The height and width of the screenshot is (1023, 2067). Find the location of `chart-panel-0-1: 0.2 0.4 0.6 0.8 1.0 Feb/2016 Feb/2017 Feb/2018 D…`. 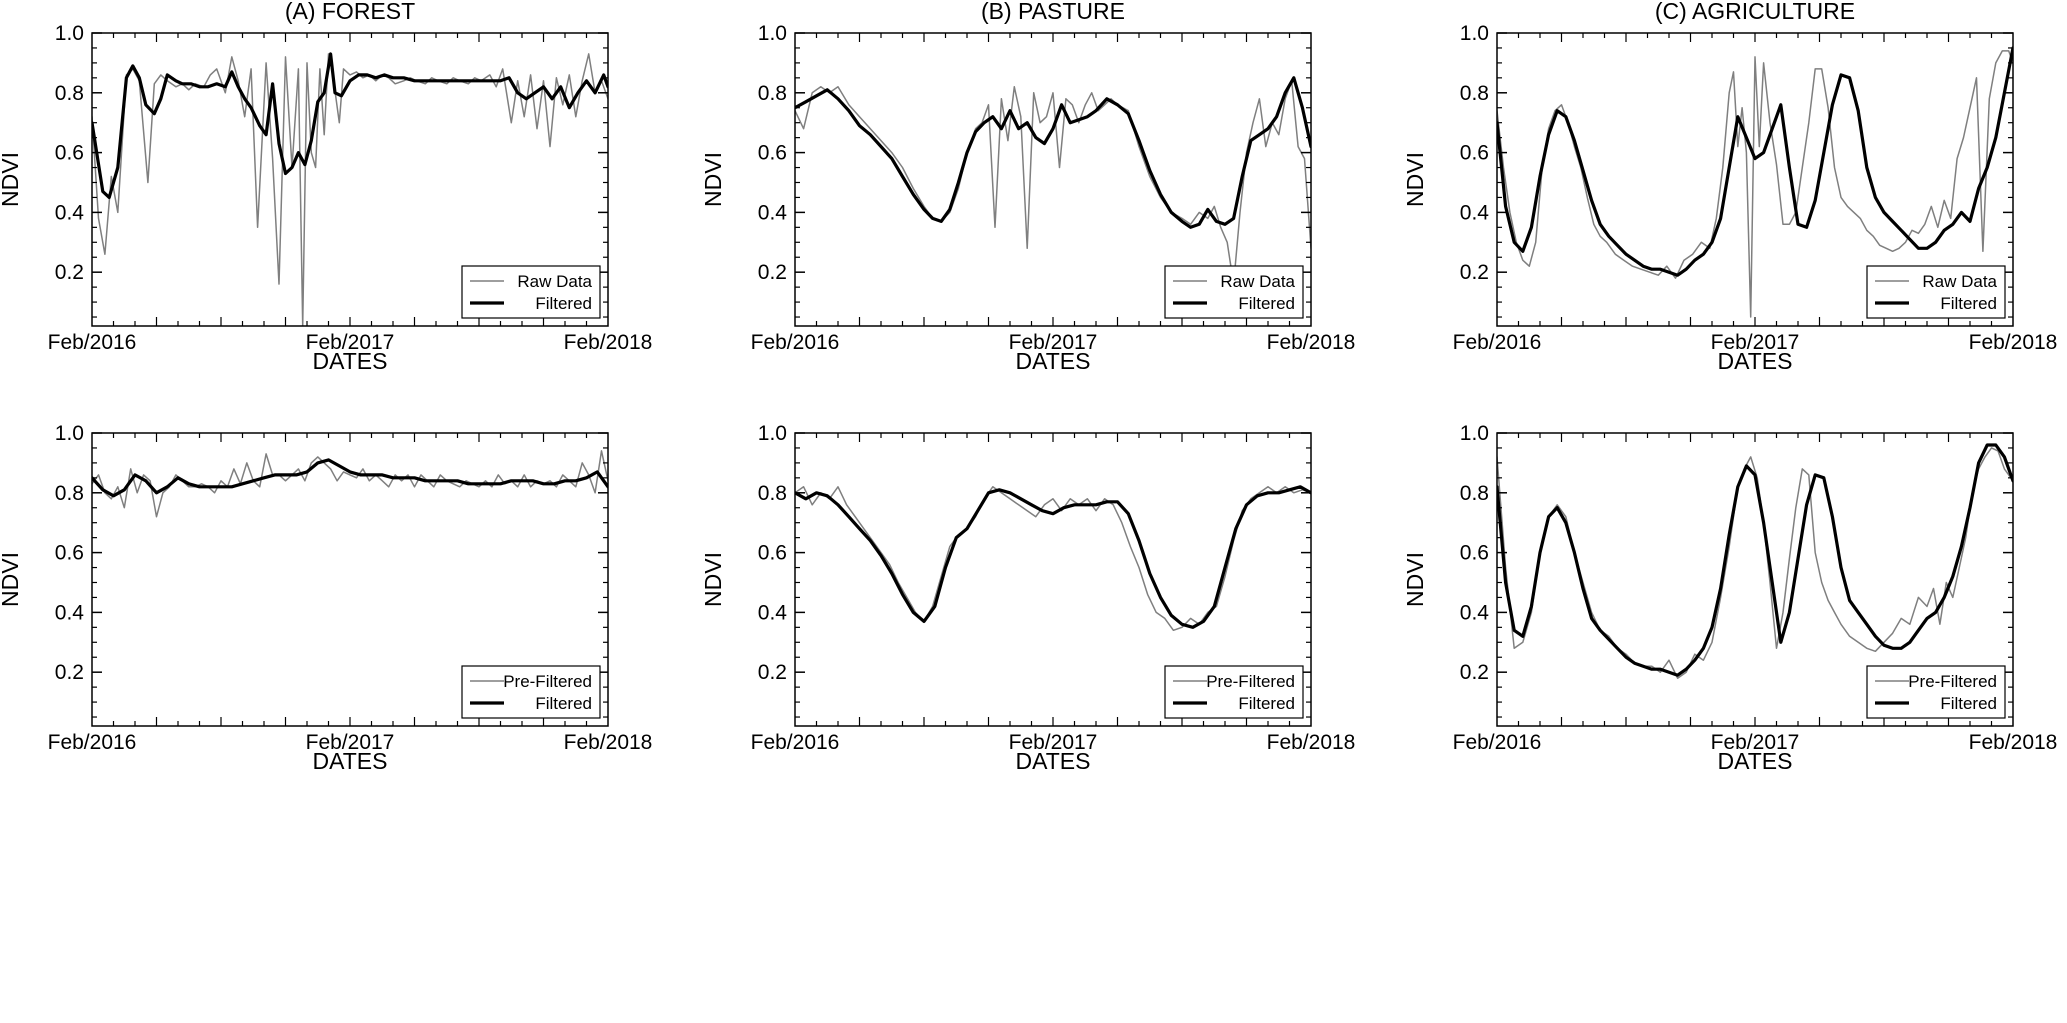

chart-panel-0-1: 0.2 0.4 0.6 0.8 1.0 Feb/2016 Feb/2017 Feb/2018 D… is located at coordinates (1027, 187).